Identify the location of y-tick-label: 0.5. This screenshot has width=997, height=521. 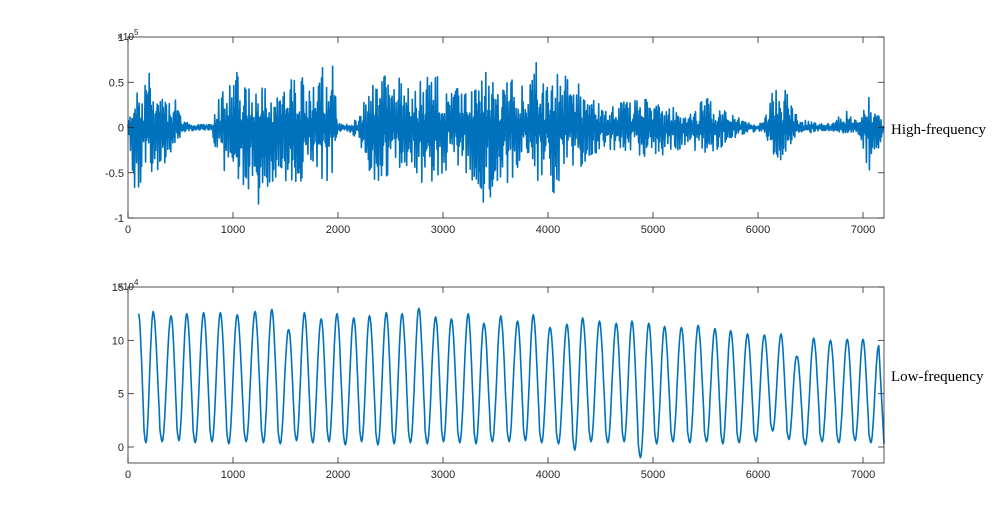
(116, 83).